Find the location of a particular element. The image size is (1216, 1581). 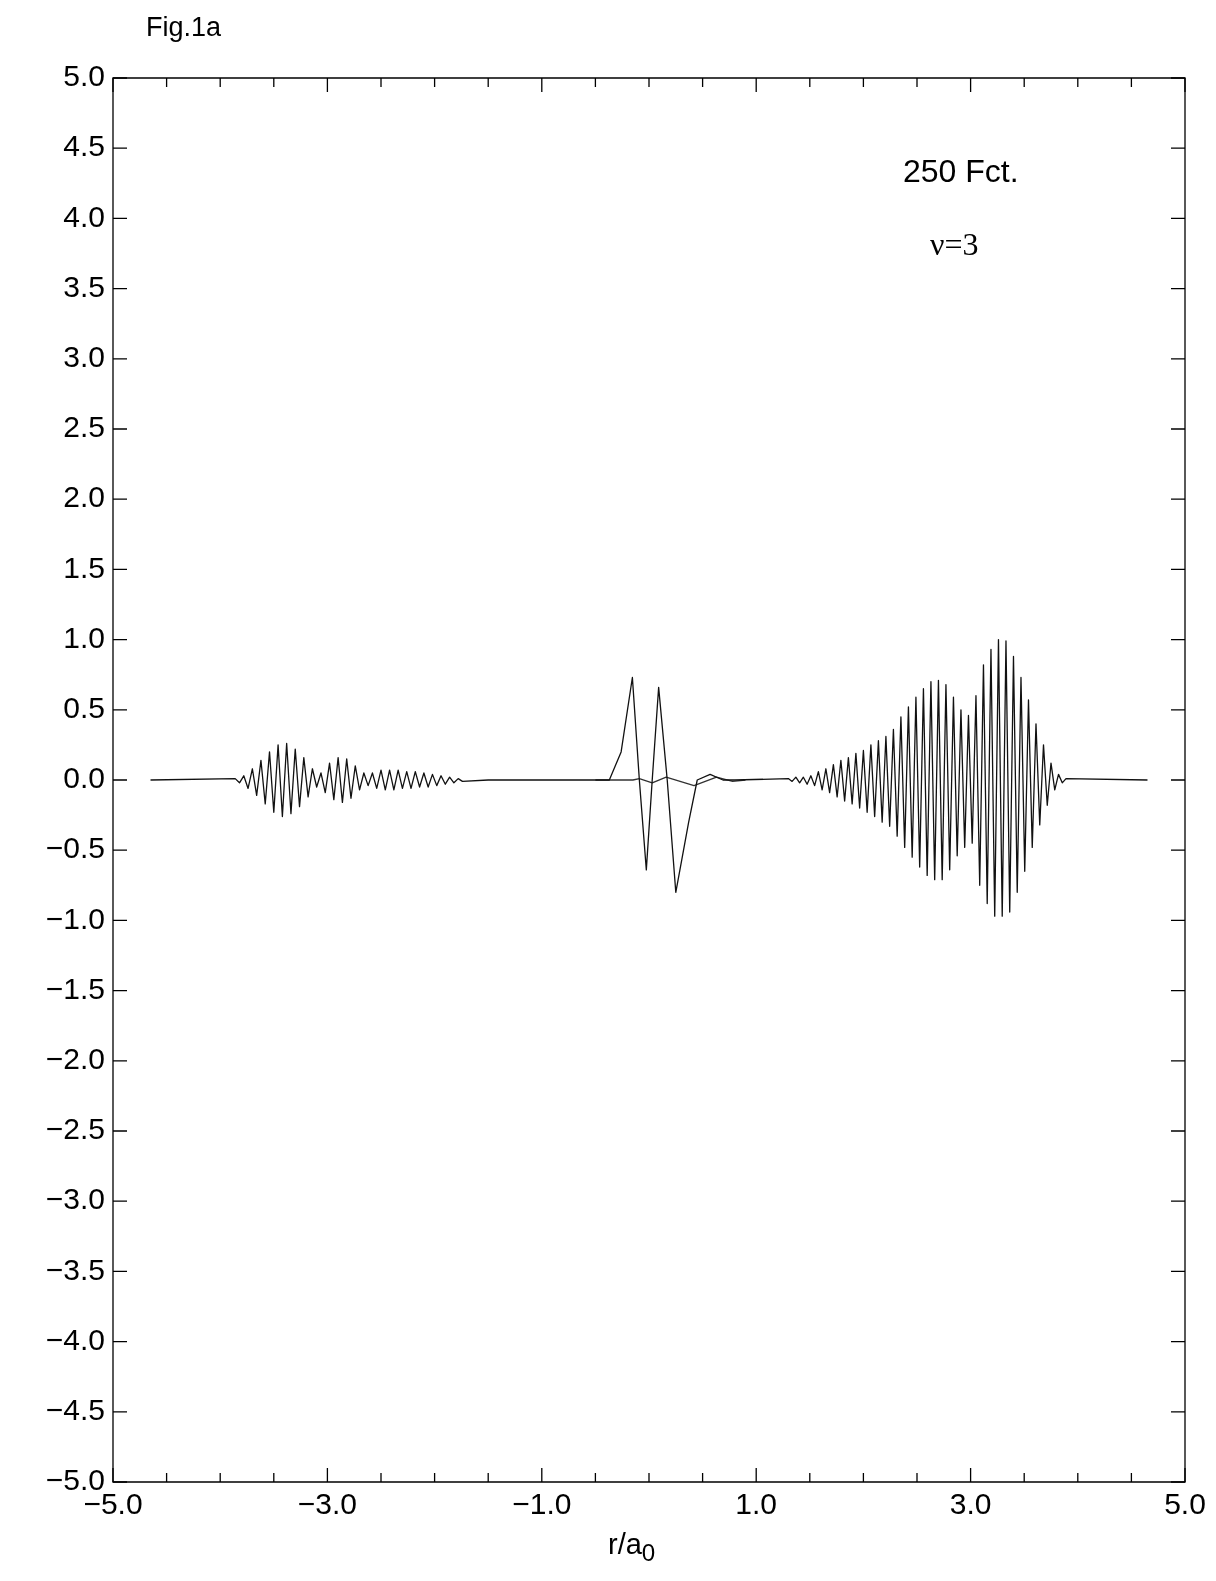

y-tick-label: −2.0 is located at coordinates (75, 1059).